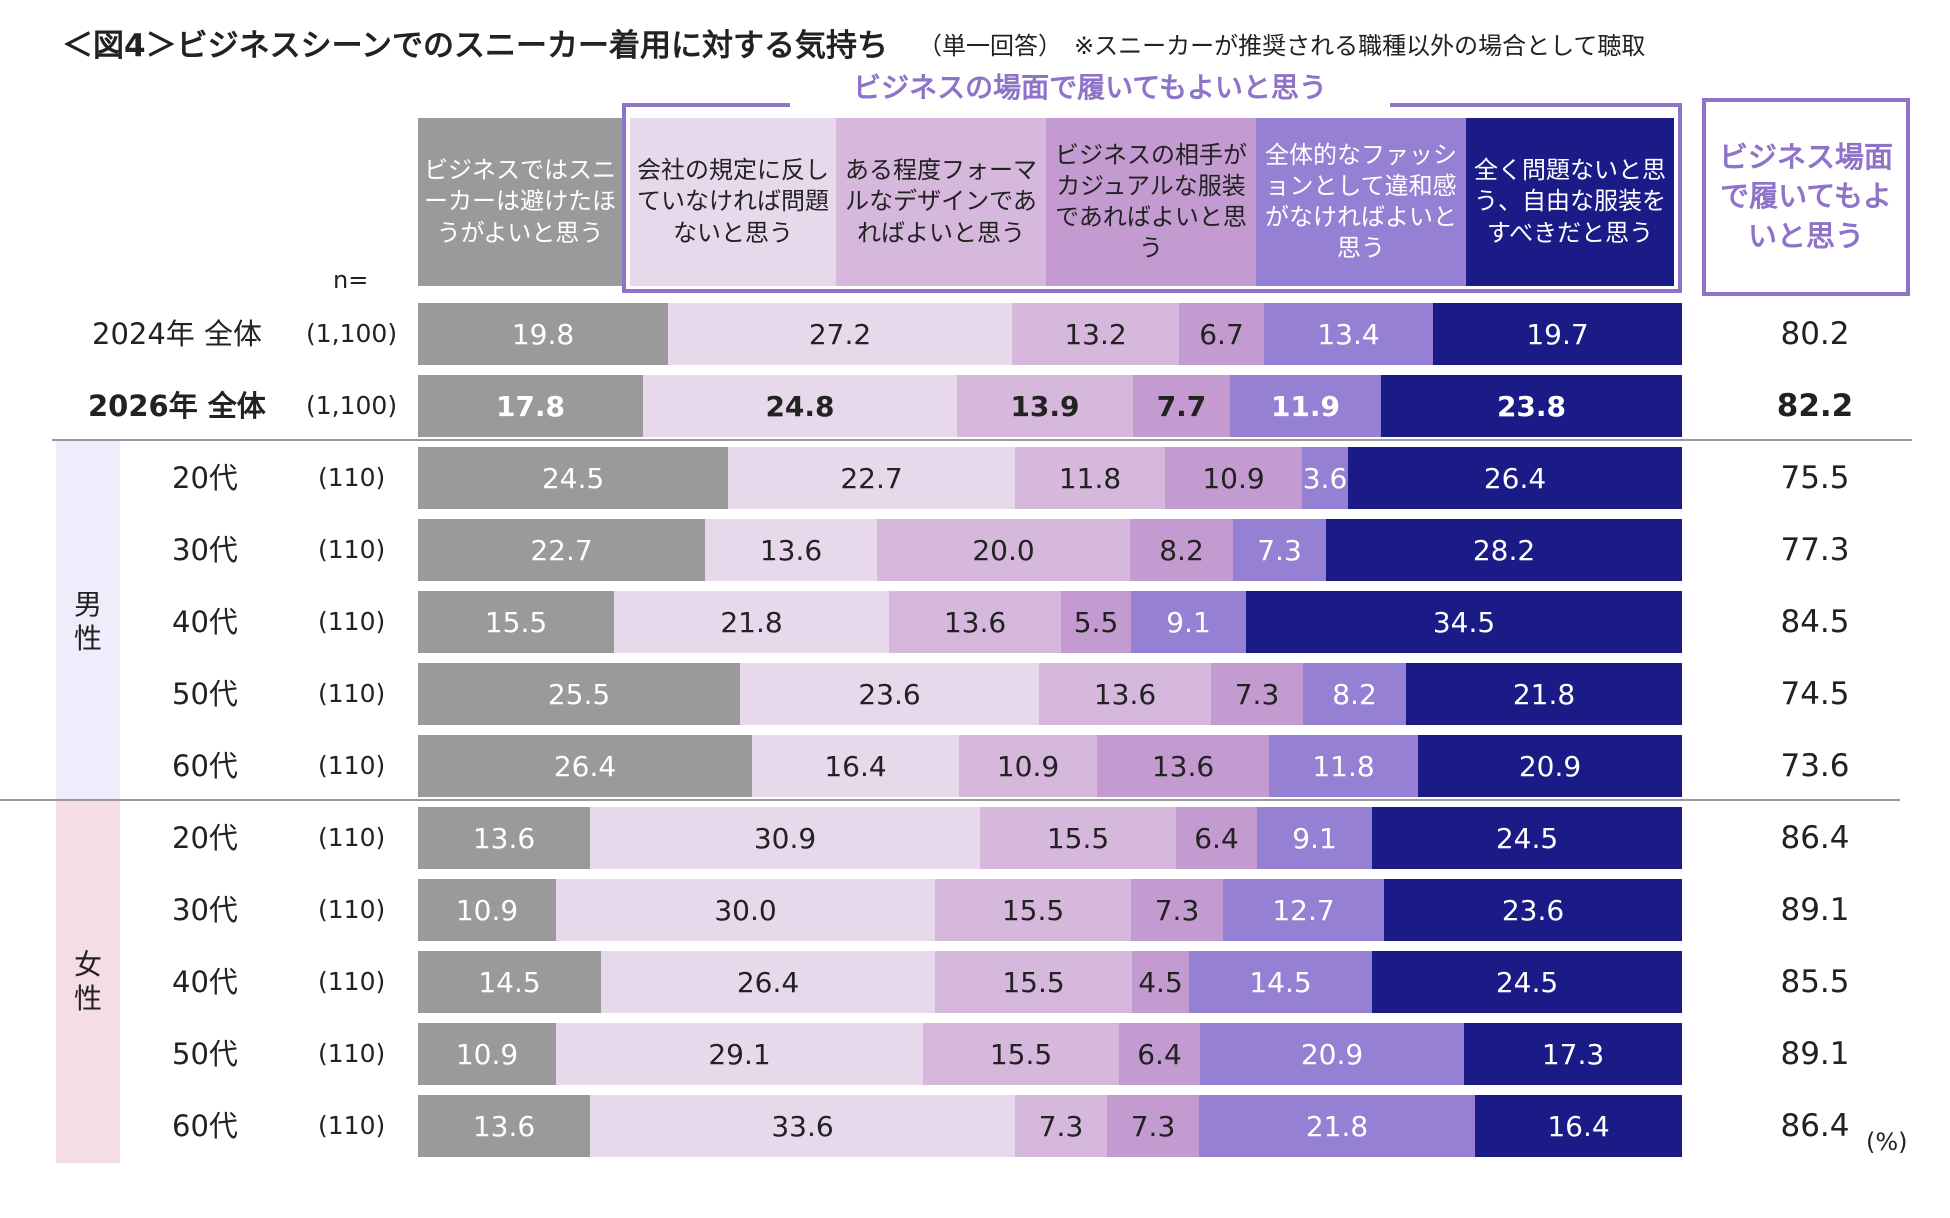 This screenshot has height=1218, width=1950. I want to click on bar-segment: 28.2, so click(1504, 550).